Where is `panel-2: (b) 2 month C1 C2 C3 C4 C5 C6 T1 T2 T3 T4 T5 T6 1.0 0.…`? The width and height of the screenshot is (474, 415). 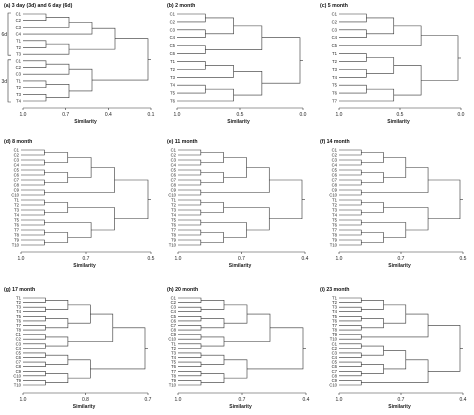
panel-2: (b) 2 month C1 C2 C3 C4 C5 C6 T1 T2 T3 T4 T5 T6 1.0 0.… is located at coordinates (237, 64).